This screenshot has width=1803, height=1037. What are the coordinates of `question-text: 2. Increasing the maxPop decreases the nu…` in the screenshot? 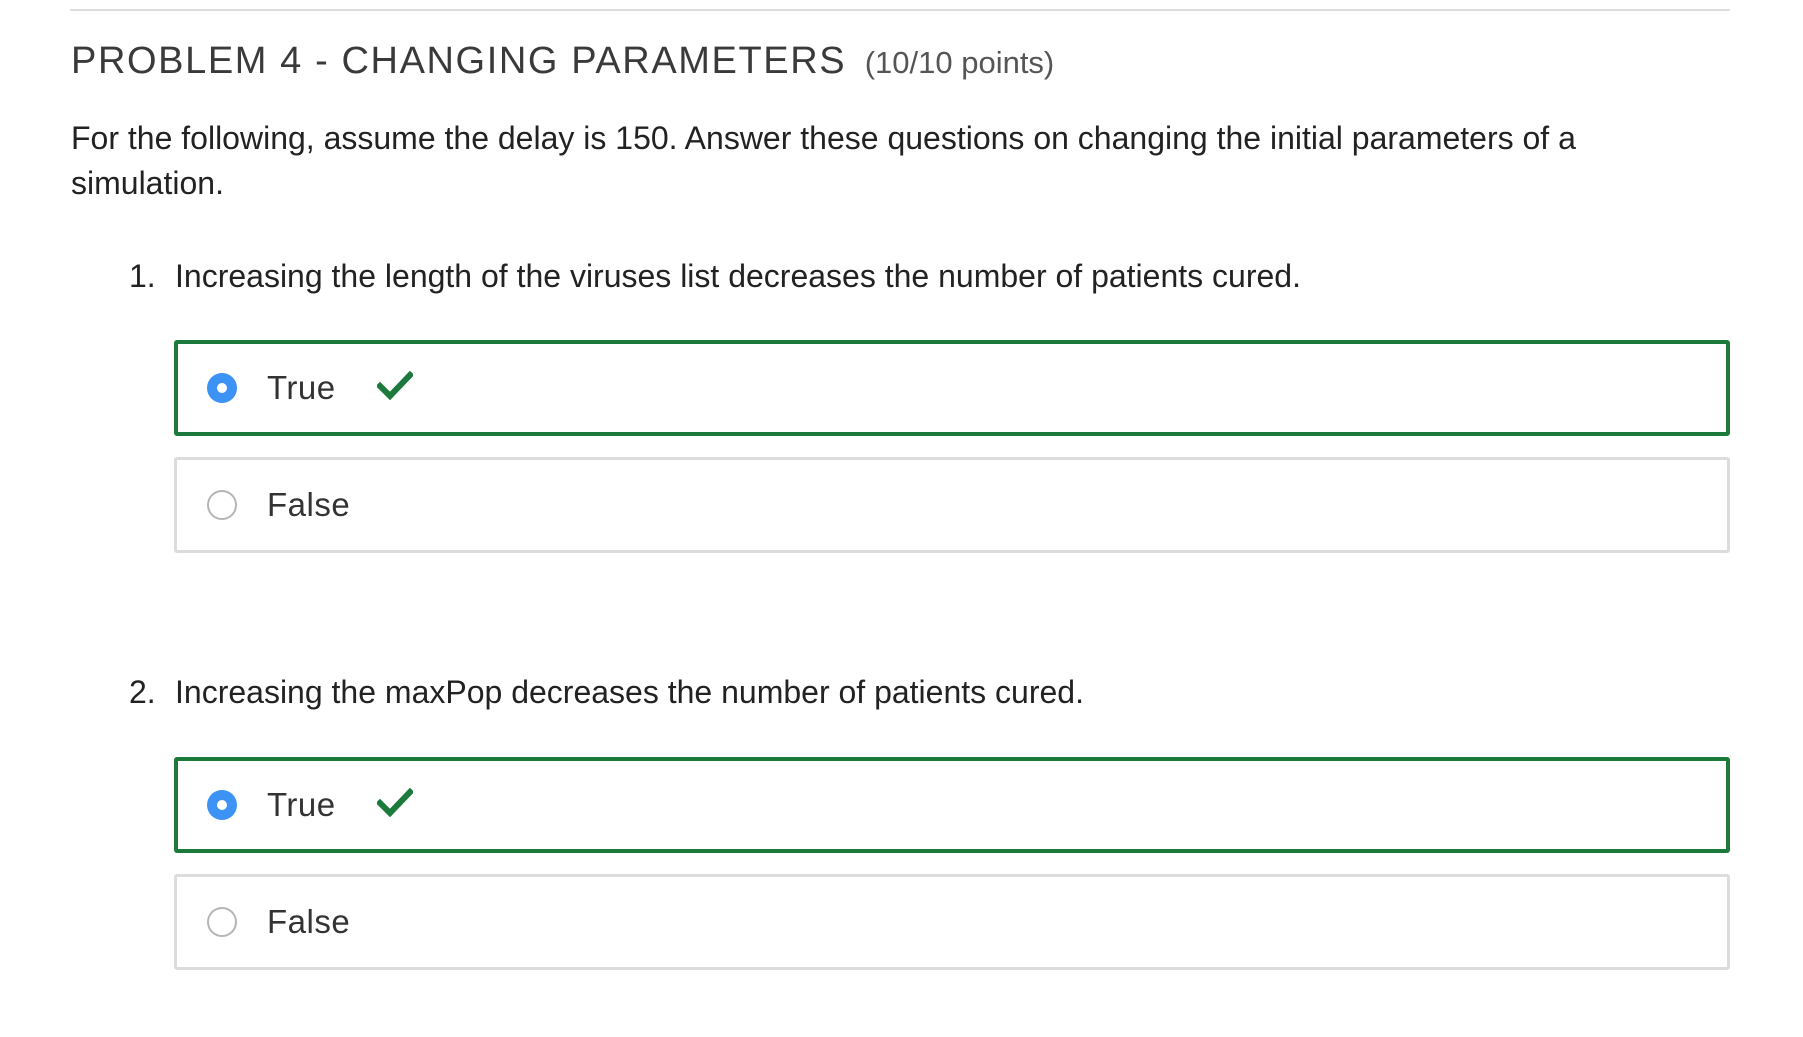 It's located at (606, 692).